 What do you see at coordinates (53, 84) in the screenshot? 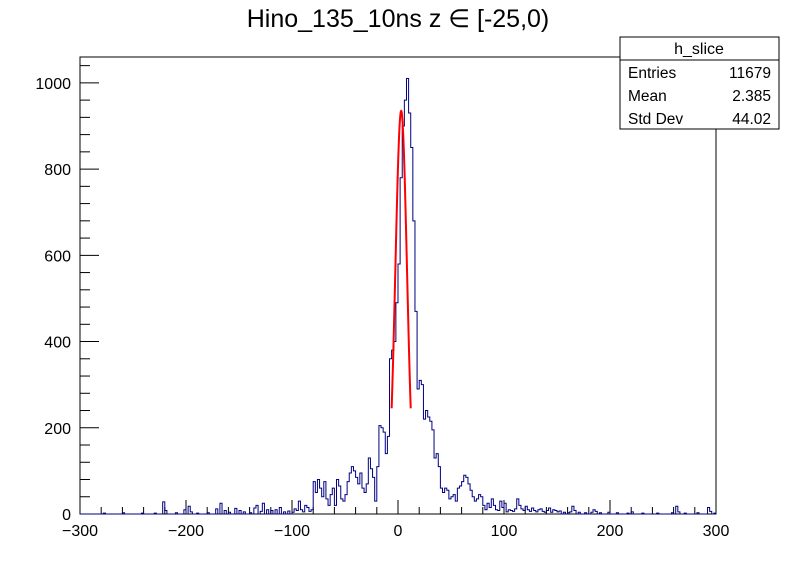
I see `y-tick-label: 1000` at bounding box center [53, 84].